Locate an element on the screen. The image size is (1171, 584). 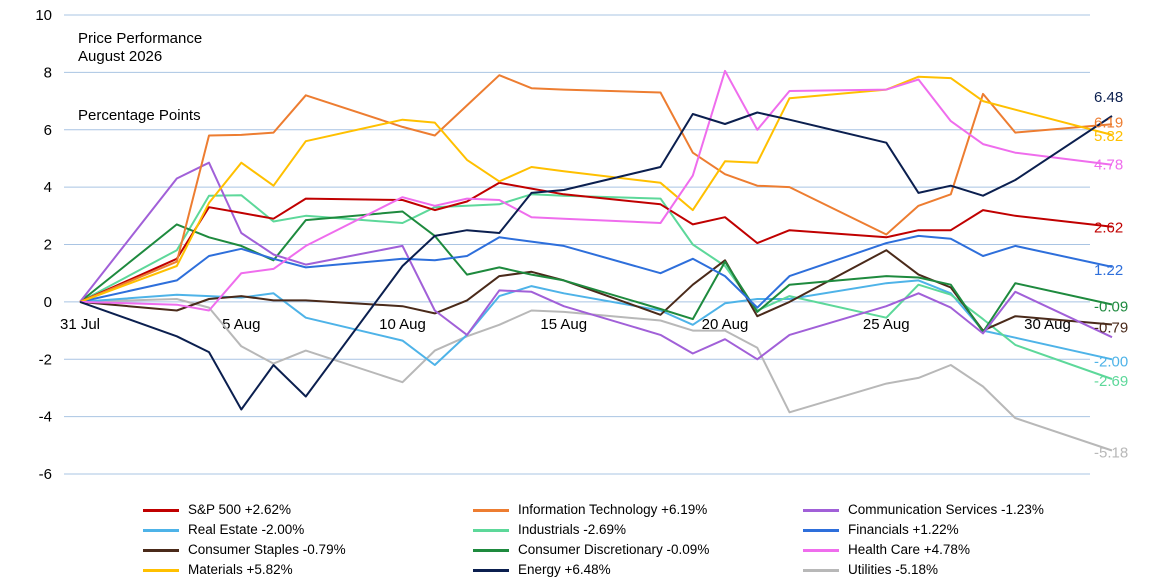
legend-label: Materials +5.82% is located at coordinates (240, 569).